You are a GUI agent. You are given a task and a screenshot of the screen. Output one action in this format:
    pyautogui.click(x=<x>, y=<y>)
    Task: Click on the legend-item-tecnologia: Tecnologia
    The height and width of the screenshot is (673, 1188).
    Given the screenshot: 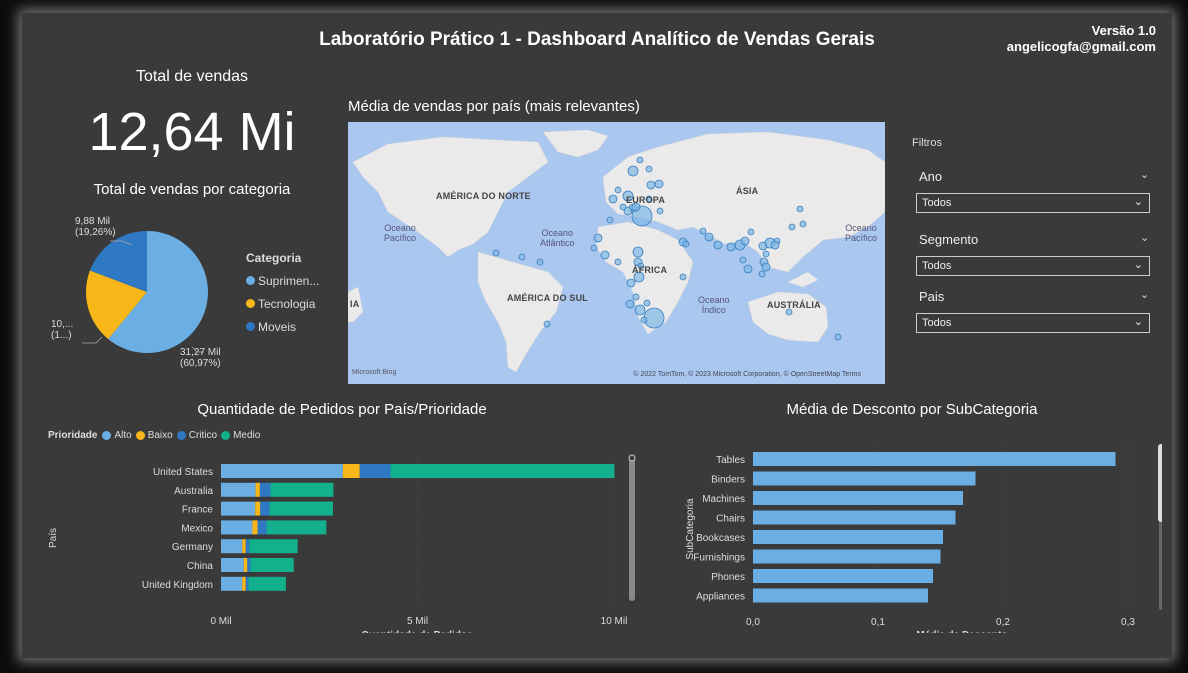 What is the action you would take?
    pyautogui.click(x=282, y=303)
    